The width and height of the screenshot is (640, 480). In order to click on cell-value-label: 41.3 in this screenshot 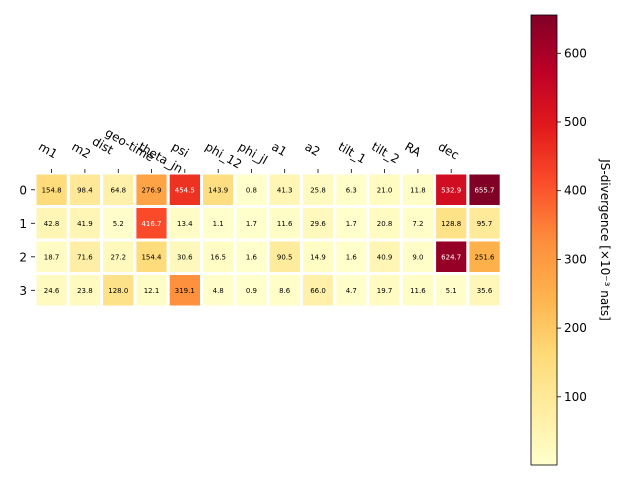, I will do `click(285, 190)`.